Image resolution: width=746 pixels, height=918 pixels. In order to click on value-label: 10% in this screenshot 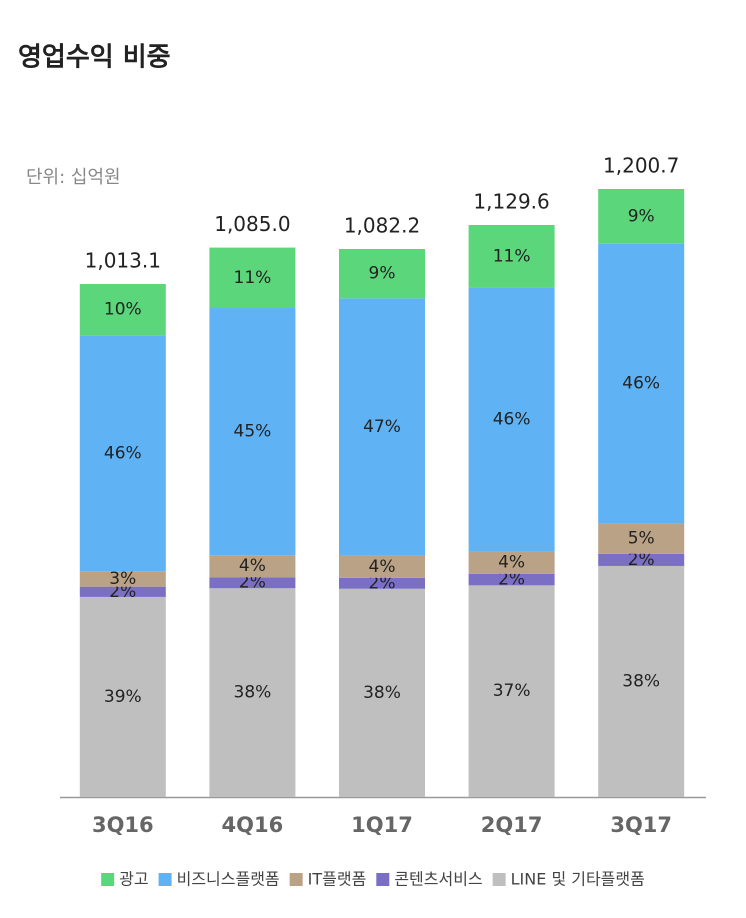, I will do `click(123, 310)`.